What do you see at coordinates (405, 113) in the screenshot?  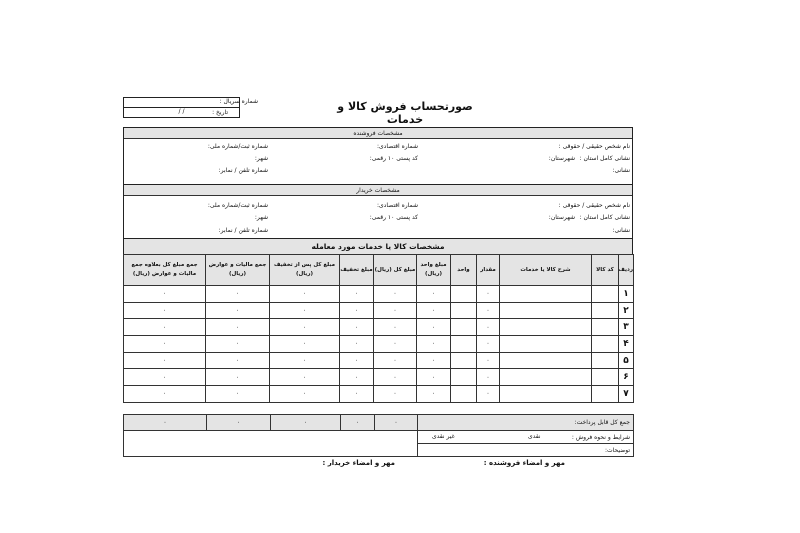 I see `page-title: صورتحساب فروش کالا و خدمات` at bounding box center [405, 113].